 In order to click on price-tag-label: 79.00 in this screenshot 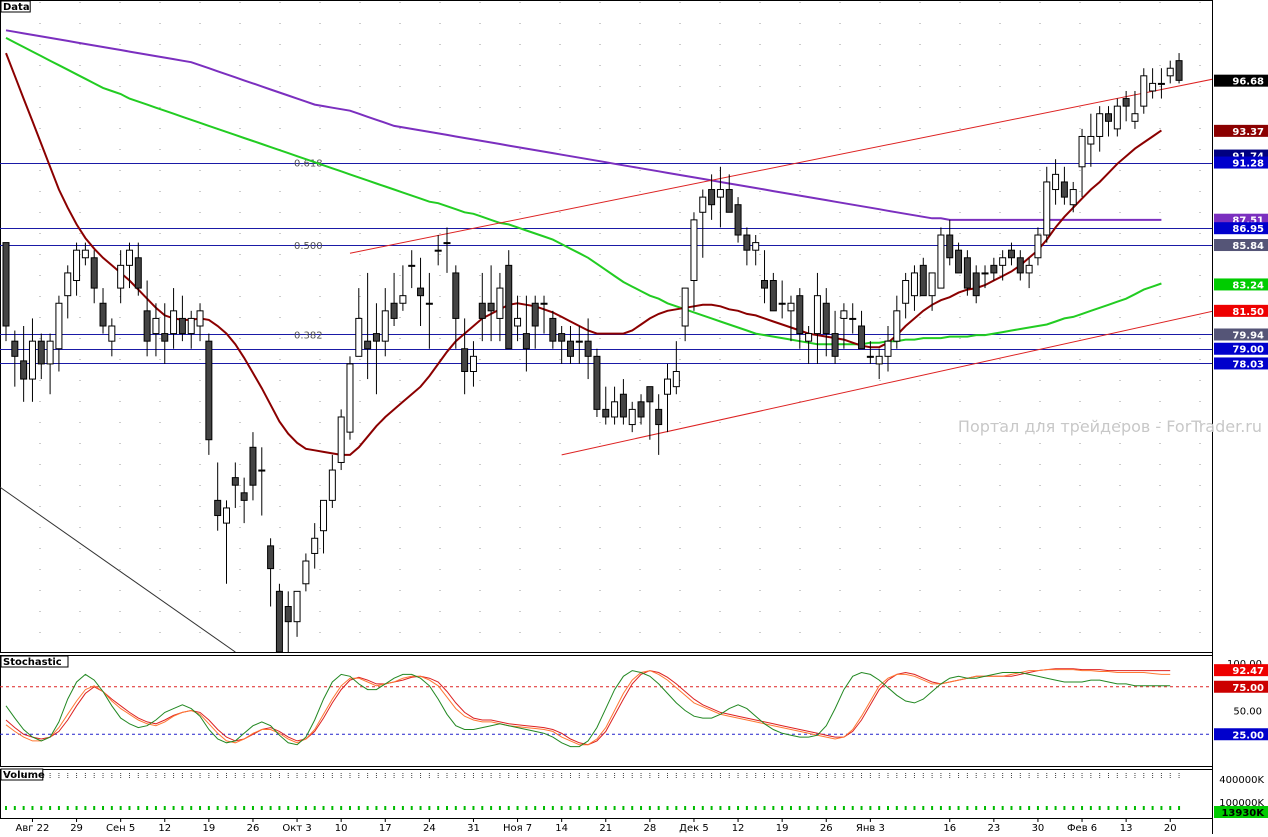, I will do `click(1248, 350)`.